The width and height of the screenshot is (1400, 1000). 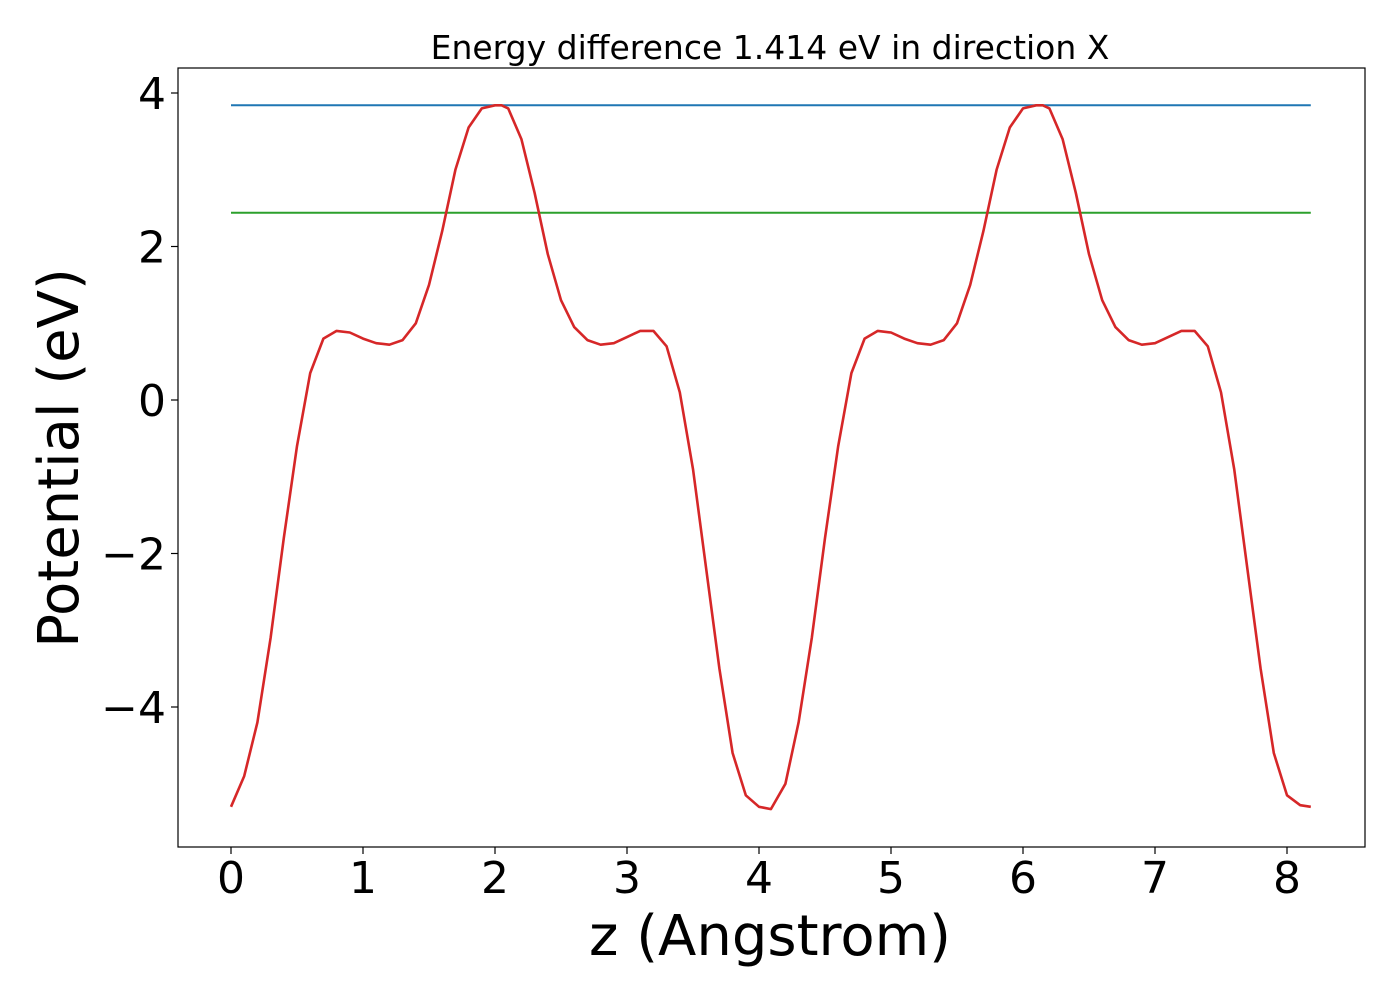 What do you see at coordinates (152, 94) in the screenshot?
I see `y-tick-label: 4` at bounding box center [152, 94].